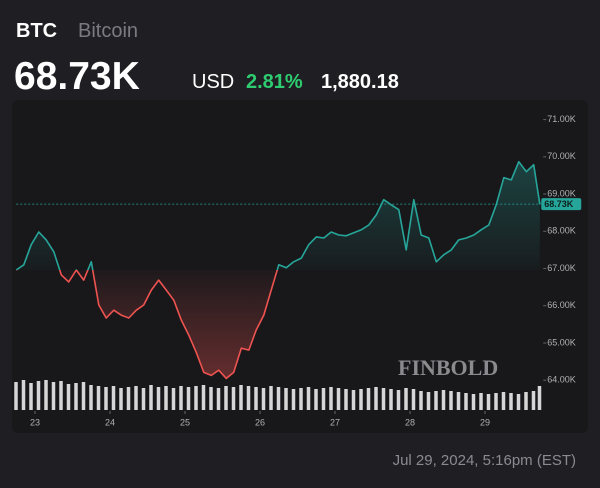 The height and width of the screenshot is (488, 600). What do you see at coordinates (485, 422) in the screenshot?
I see `x-tick-label: 29` at bounding box center [485, 422].